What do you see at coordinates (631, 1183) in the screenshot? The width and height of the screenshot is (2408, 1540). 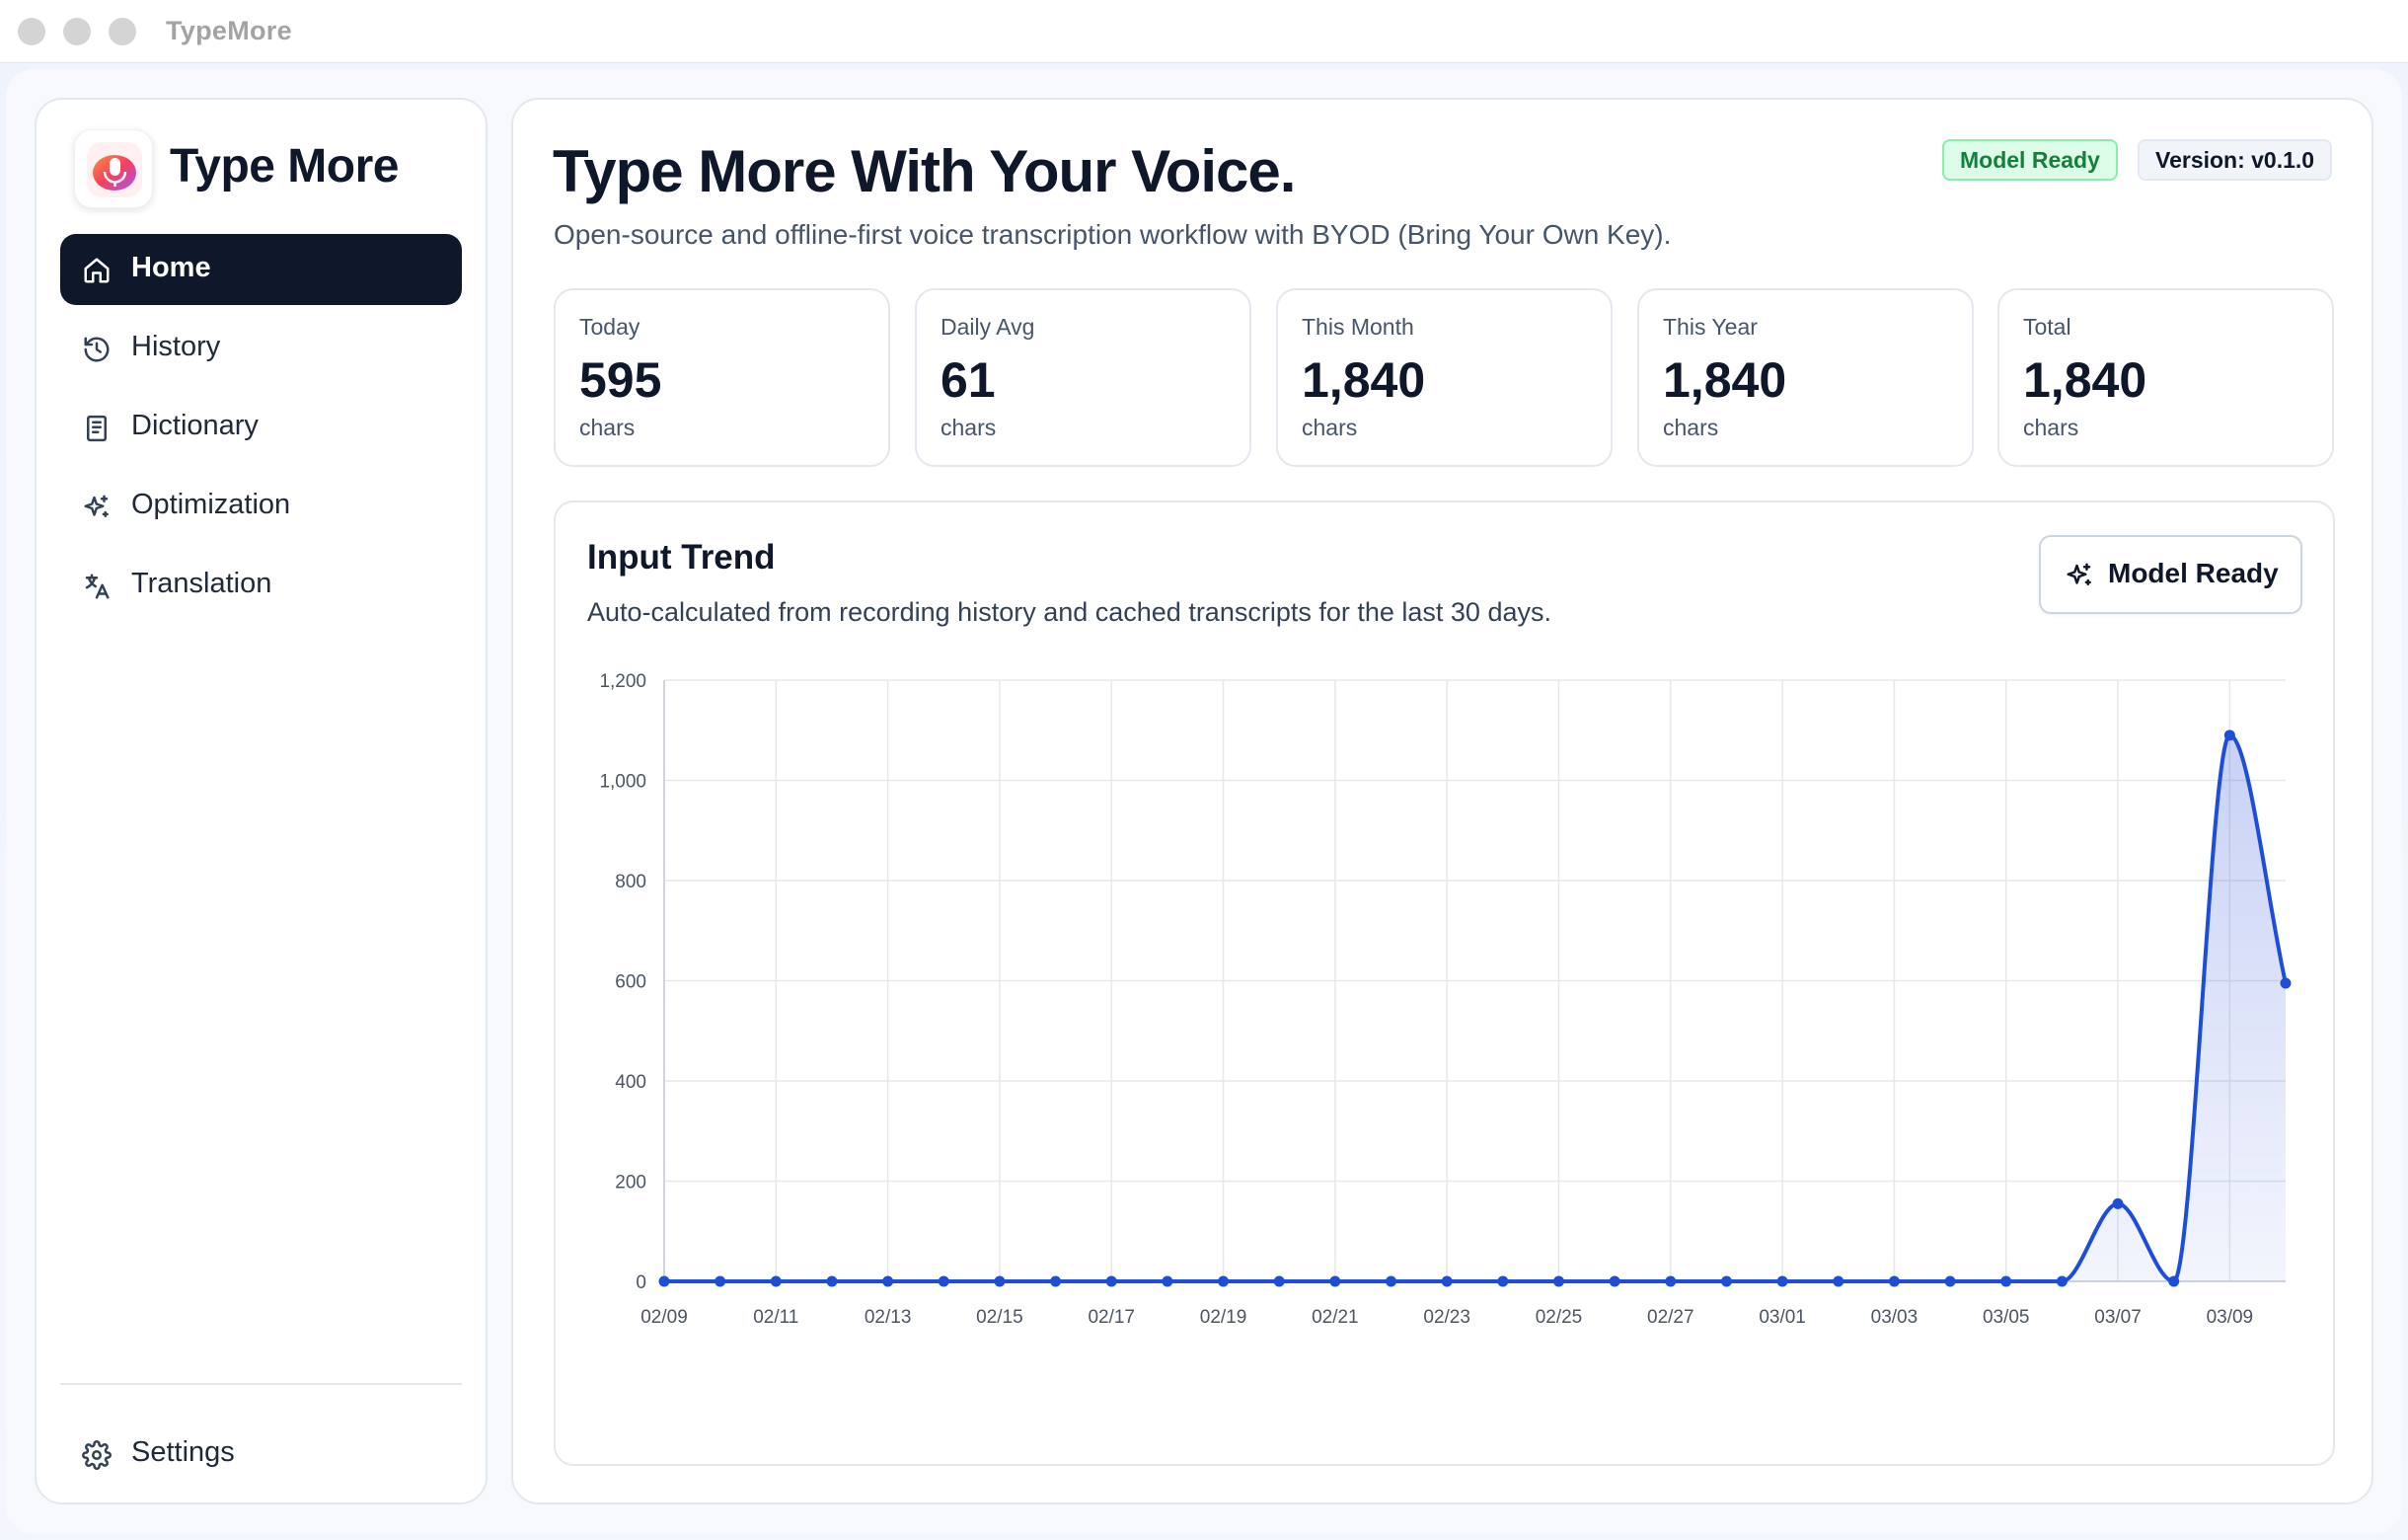 I see `y-tick-label: 200` at bounding box center [631, 1183].